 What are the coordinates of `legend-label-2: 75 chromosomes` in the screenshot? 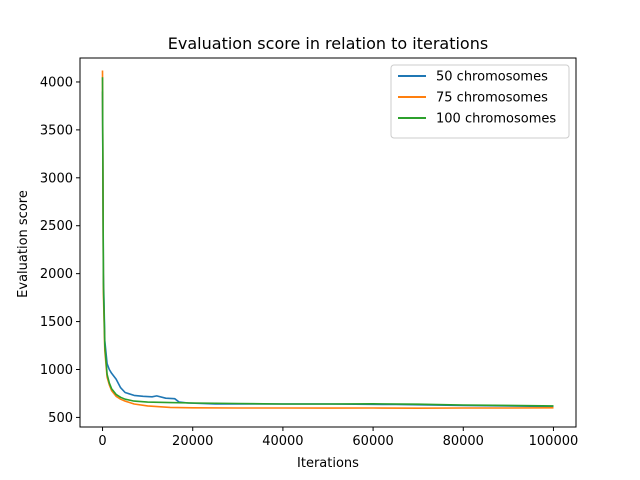 It's located at (492, 98).